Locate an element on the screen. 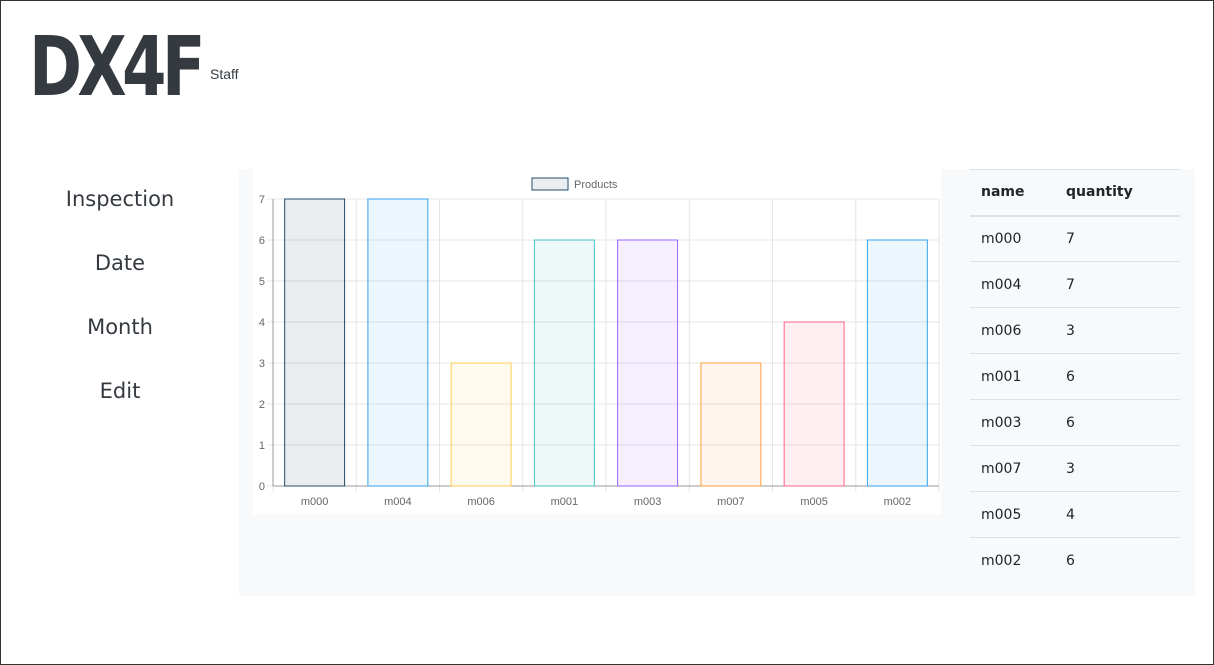 The image size is (1214, 665). products-table-container: name quantity m000 7 m004 7 m006 3 is located at coordinates (1075, 376).